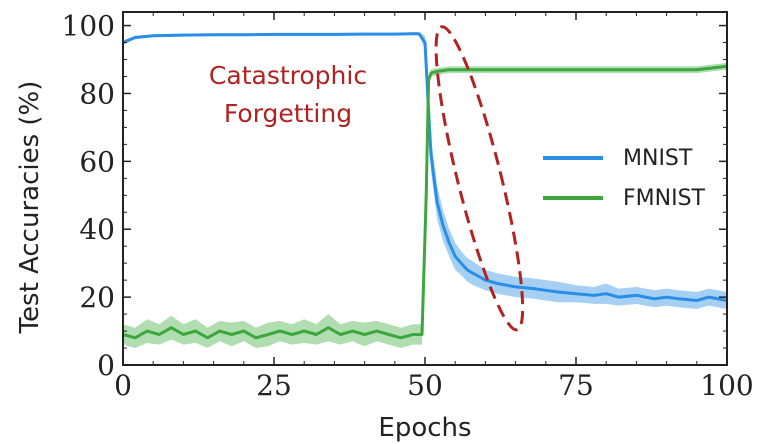 This screenshot has width=758, height=444. Describe the element at coordinates (97, 93) in the screenshot. I see `y-tick-label: 80` at that location.